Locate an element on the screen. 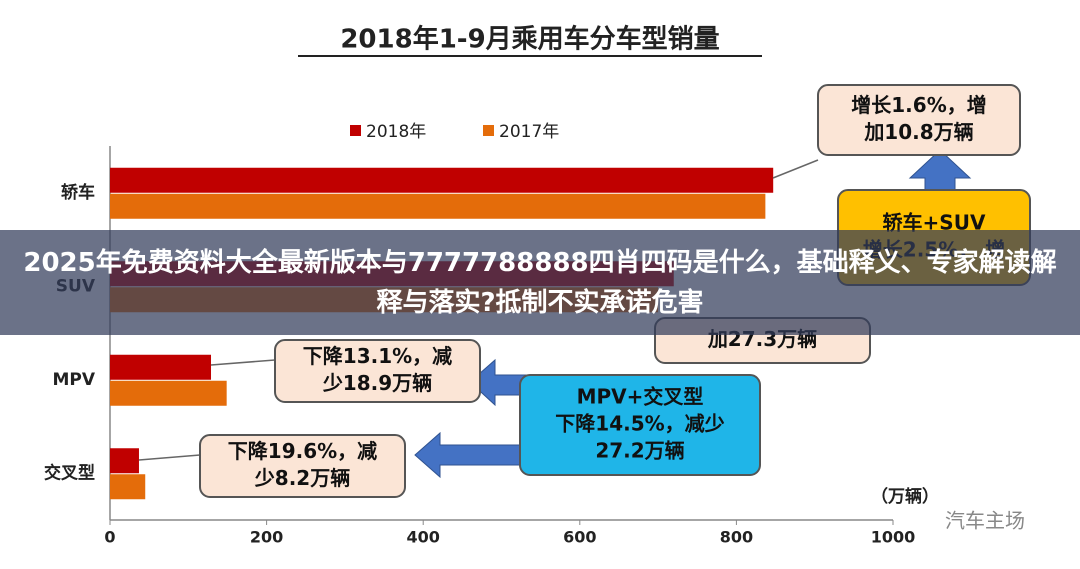 The height and width of the screenshot is (569, 1080). x-tick-label: 800 is located at coordinates (736, 537).